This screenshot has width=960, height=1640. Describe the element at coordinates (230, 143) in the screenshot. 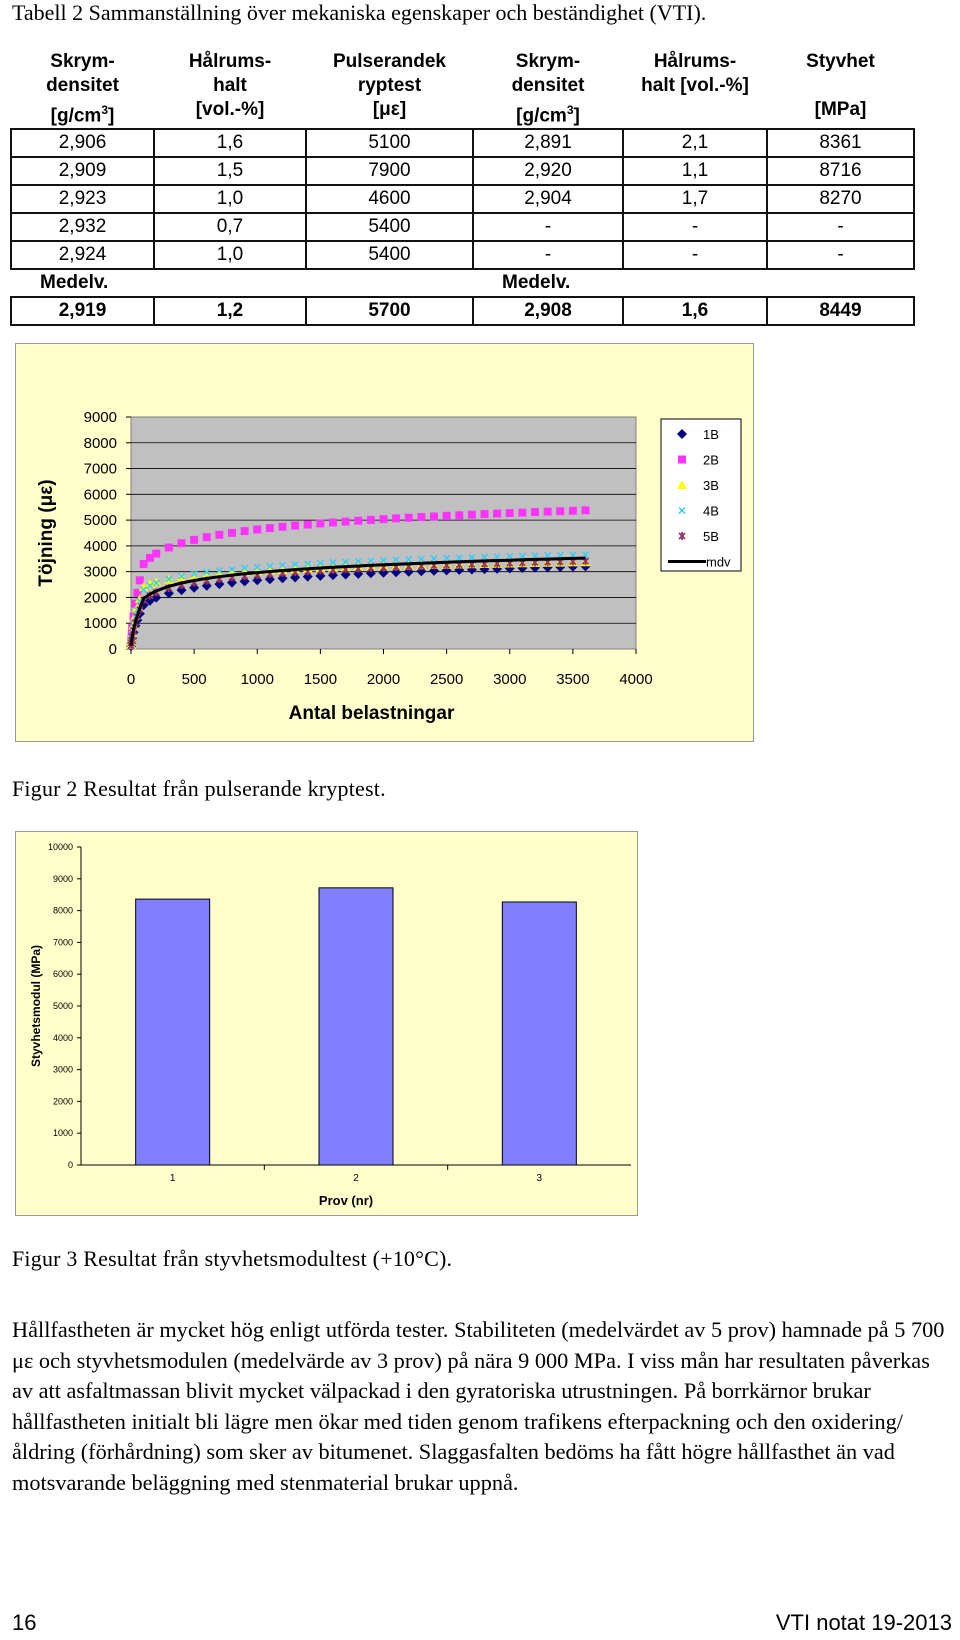

I see `table-cell: 1,6` at that location.